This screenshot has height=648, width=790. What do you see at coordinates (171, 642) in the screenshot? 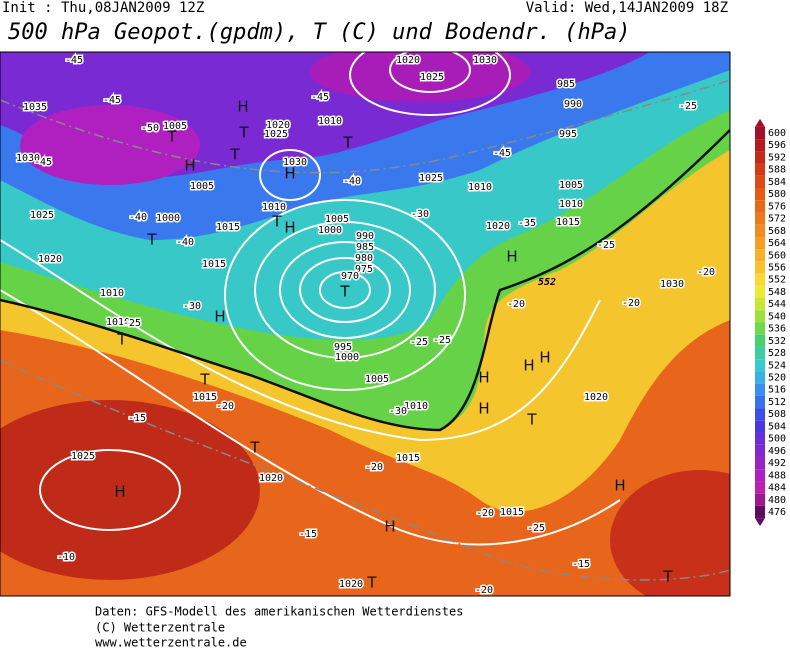
I see `footer-line: www.wetterzentrale.de` at bounding box center [171, 642].